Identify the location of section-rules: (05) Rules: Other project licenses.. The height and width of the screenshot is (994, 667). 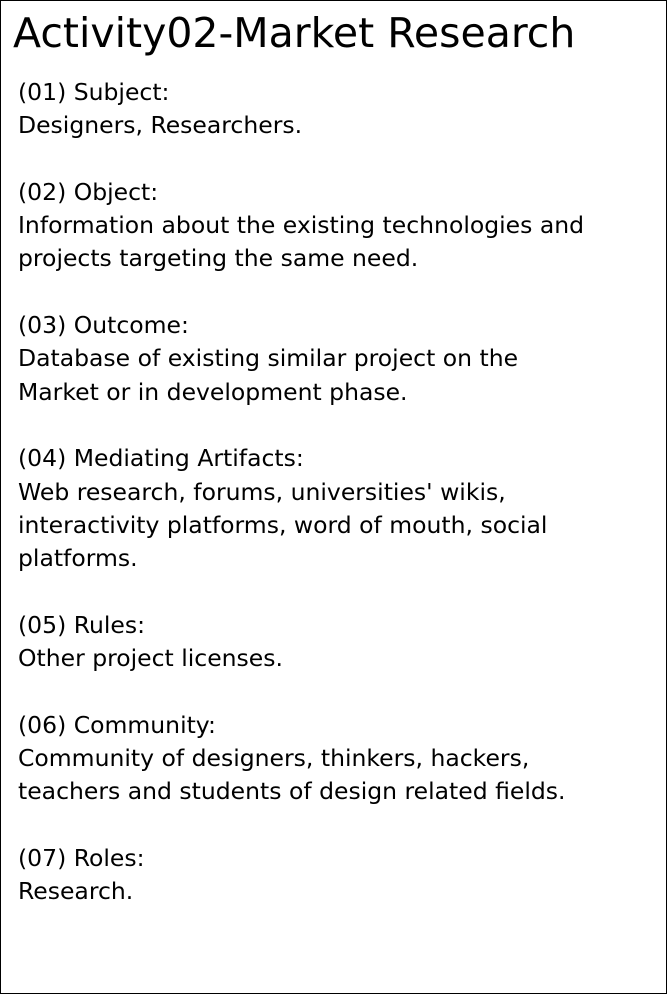
(342, 642).